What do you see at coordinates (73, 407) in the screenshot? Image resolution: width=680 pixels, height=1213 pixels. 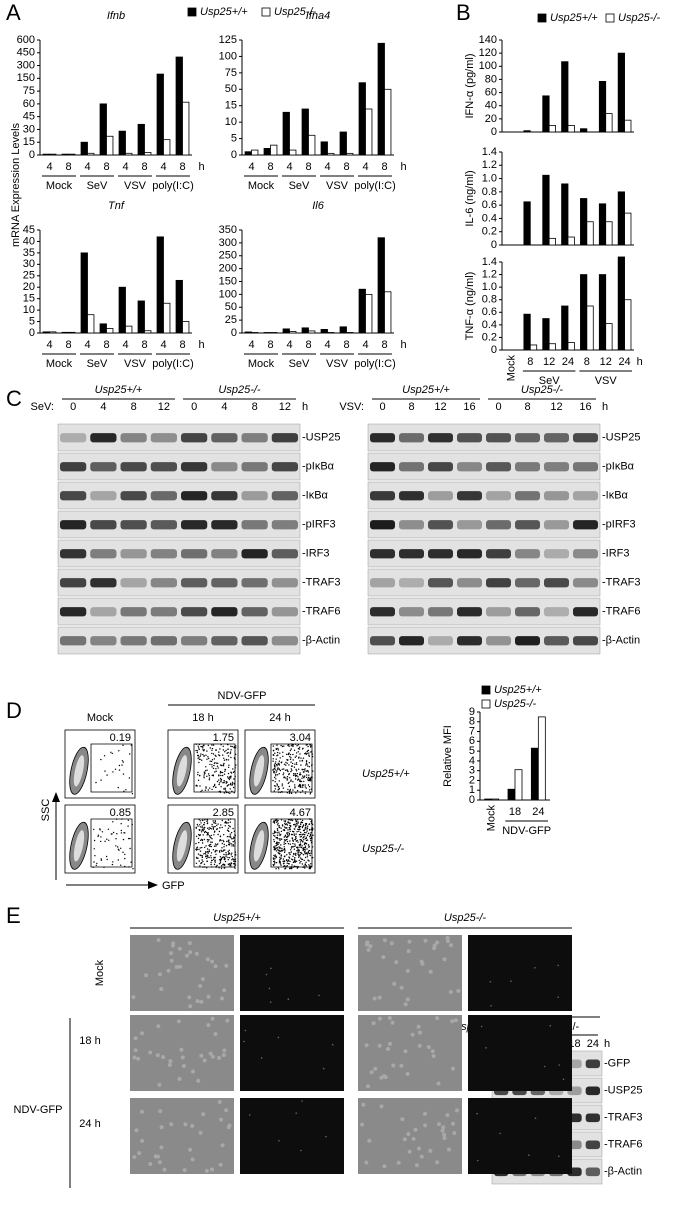 I see `lane-label: 0` at bounding box center [73, 407].